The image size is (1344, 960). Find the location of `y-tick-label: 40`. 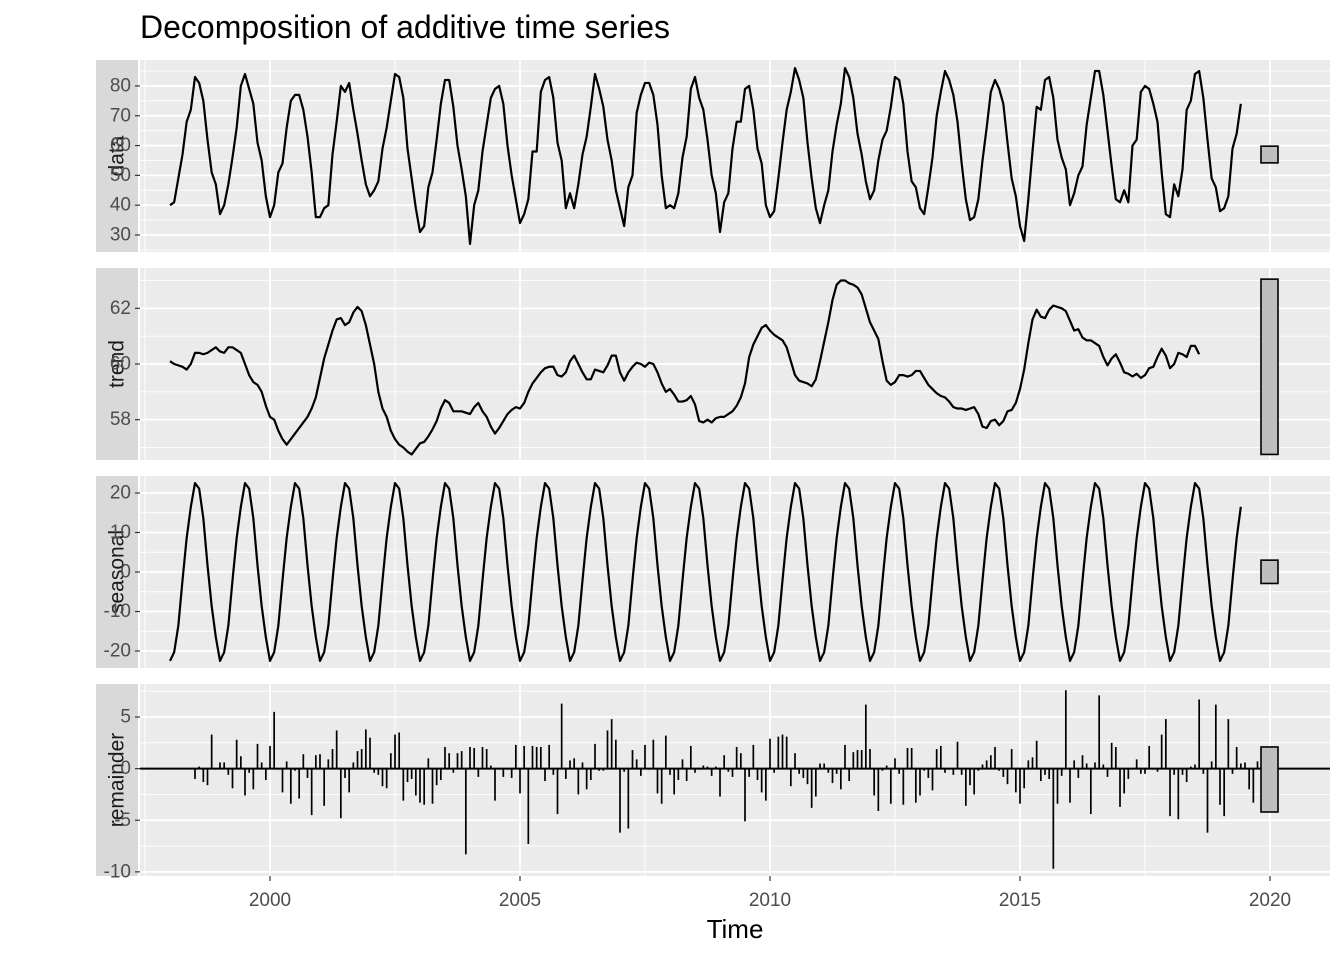

y-tick-label: 40 is located at coordinates (120, 205).